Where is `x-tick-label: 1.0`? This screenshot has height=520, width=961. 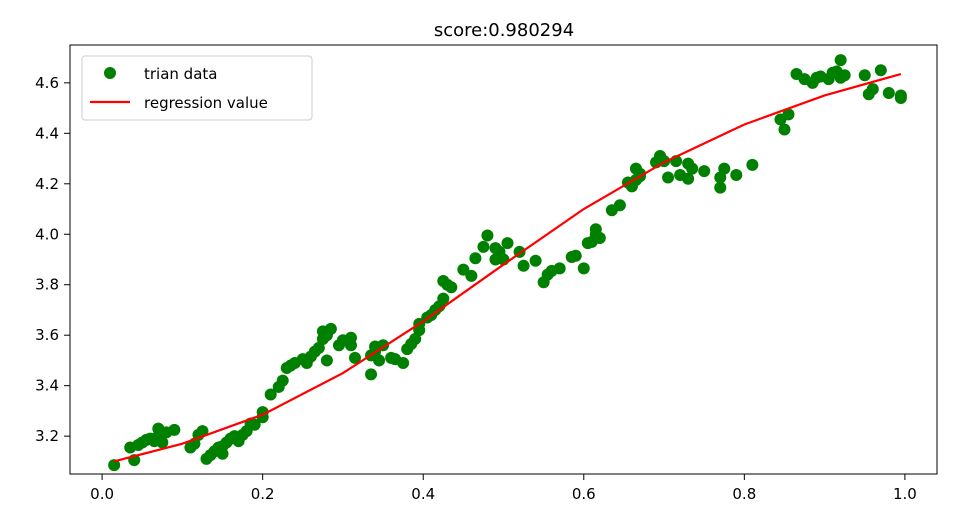 x-tick-label: 1.0 is located at coordinates (905, 494).